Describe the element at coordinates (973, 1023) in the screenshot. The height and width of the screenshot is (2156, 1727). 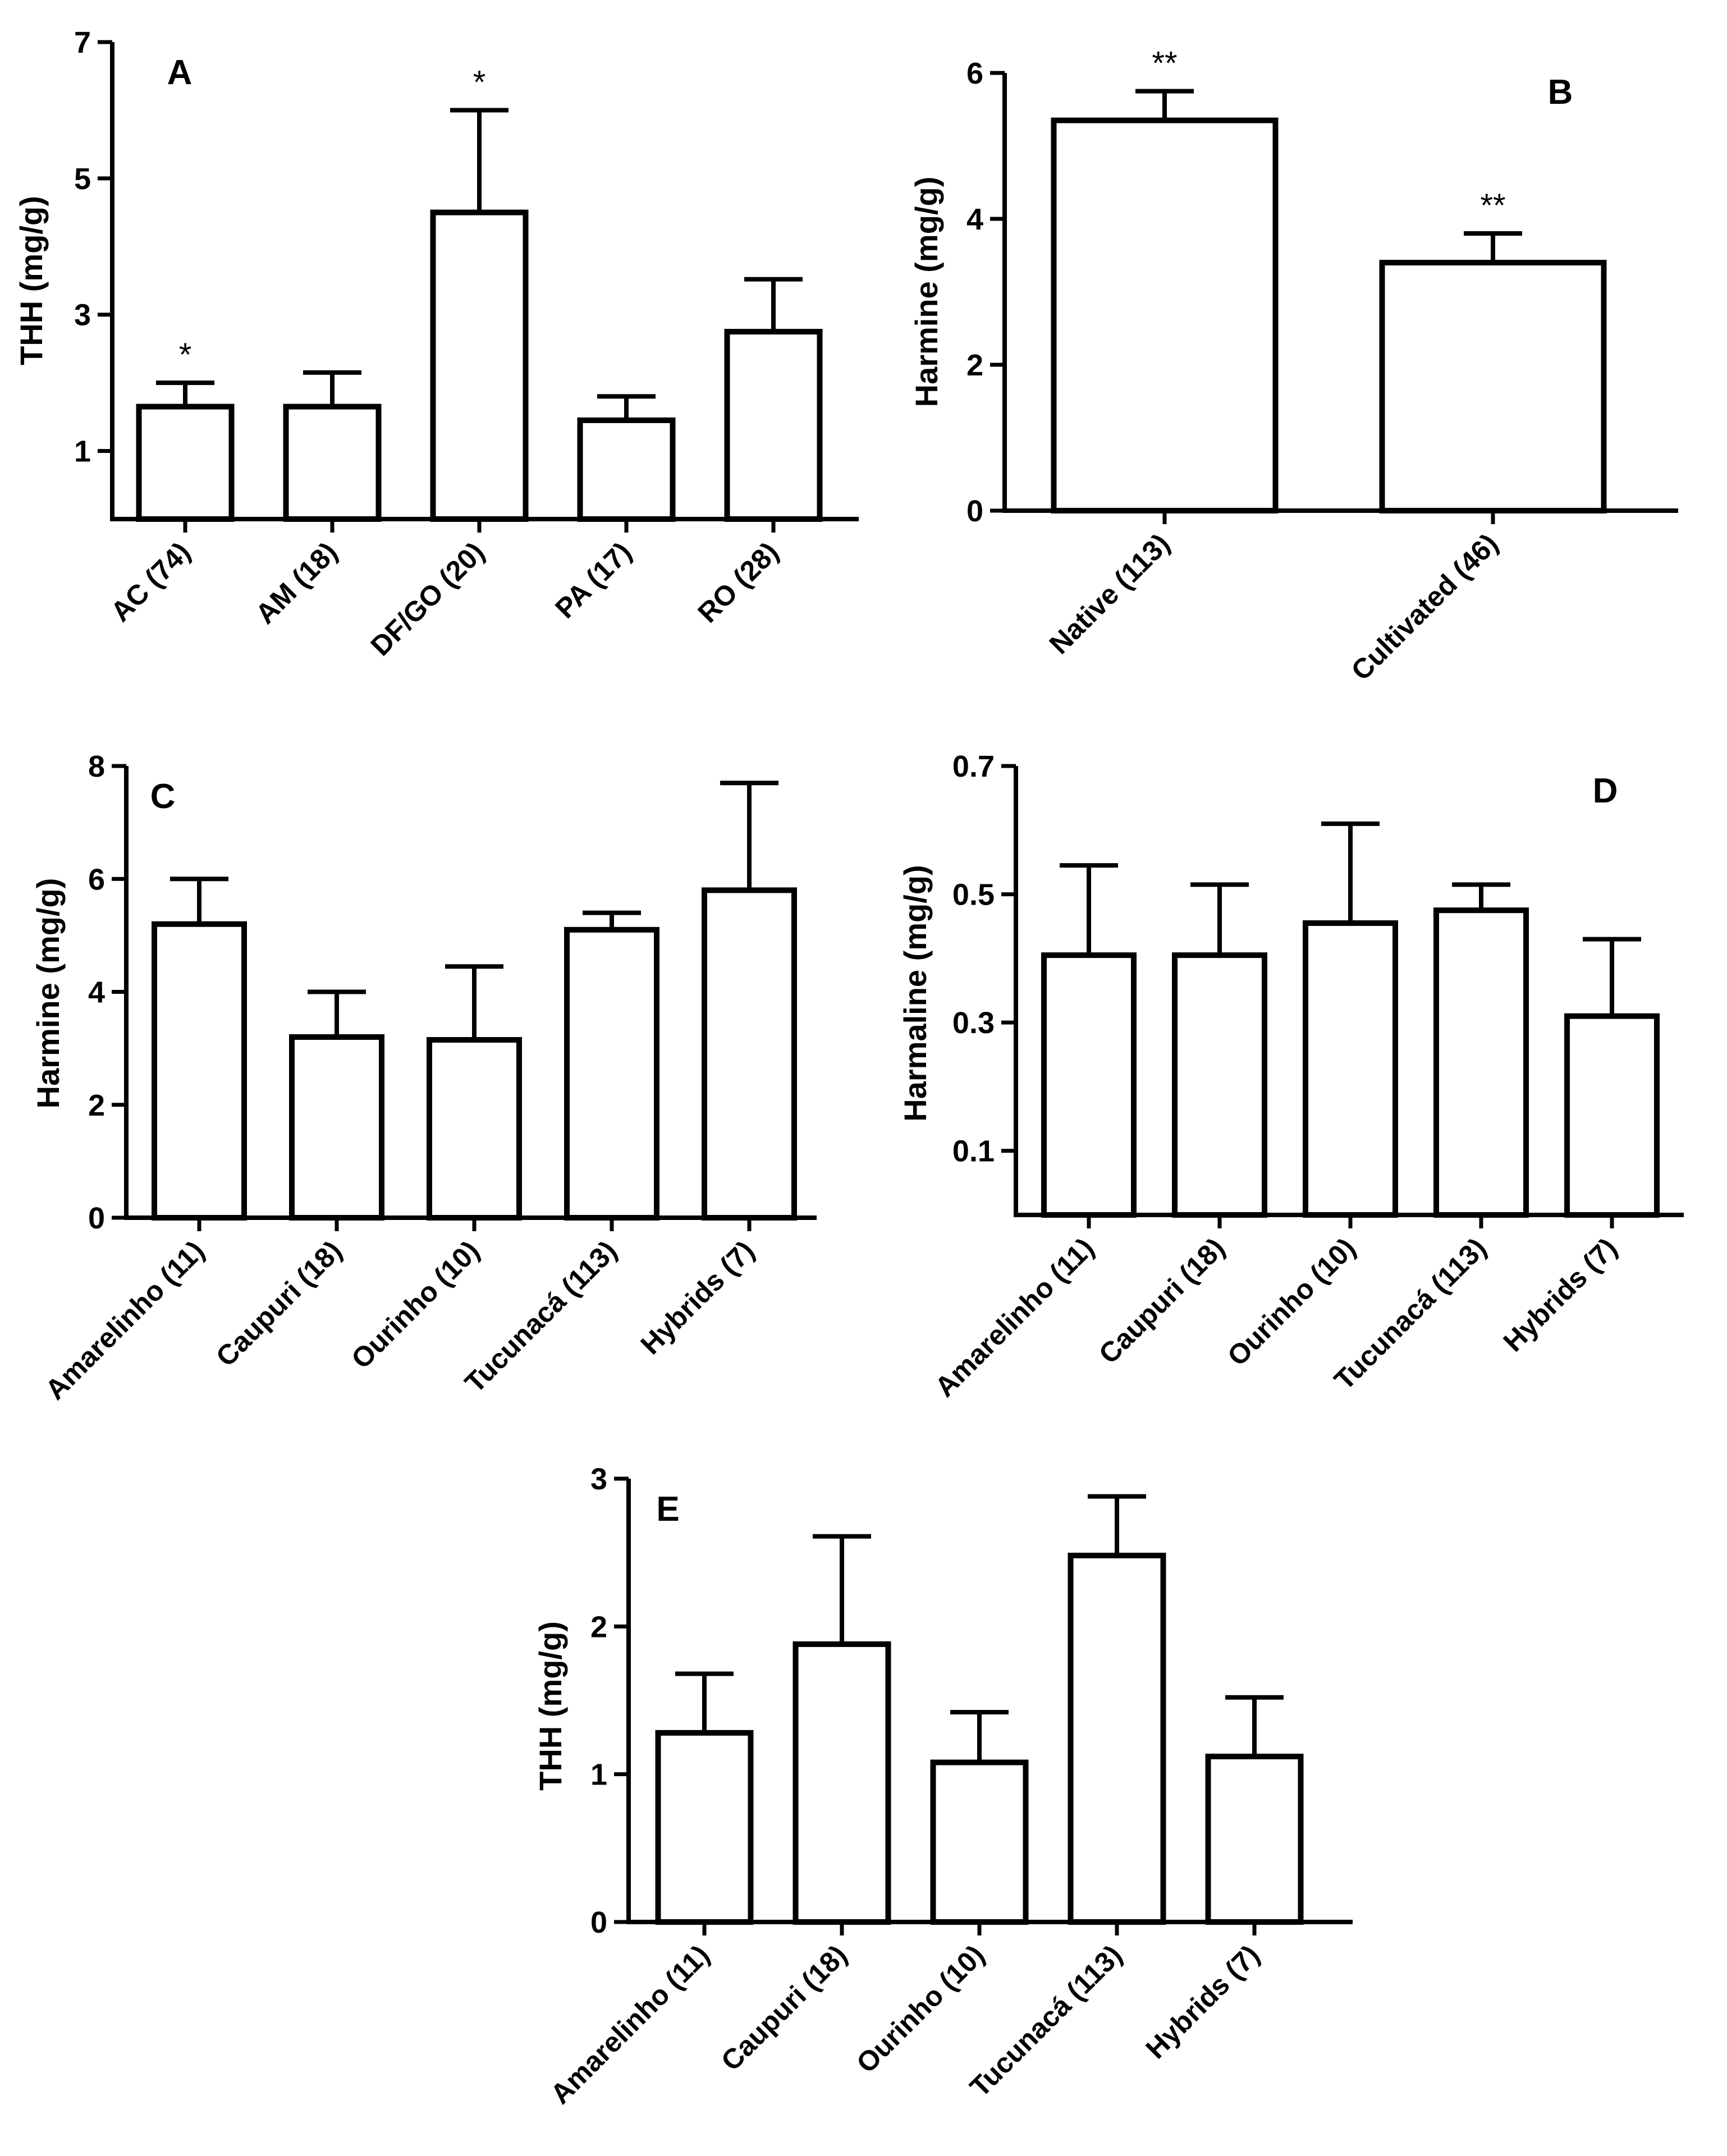
I see `y-tick-label: 0.3` at that location.